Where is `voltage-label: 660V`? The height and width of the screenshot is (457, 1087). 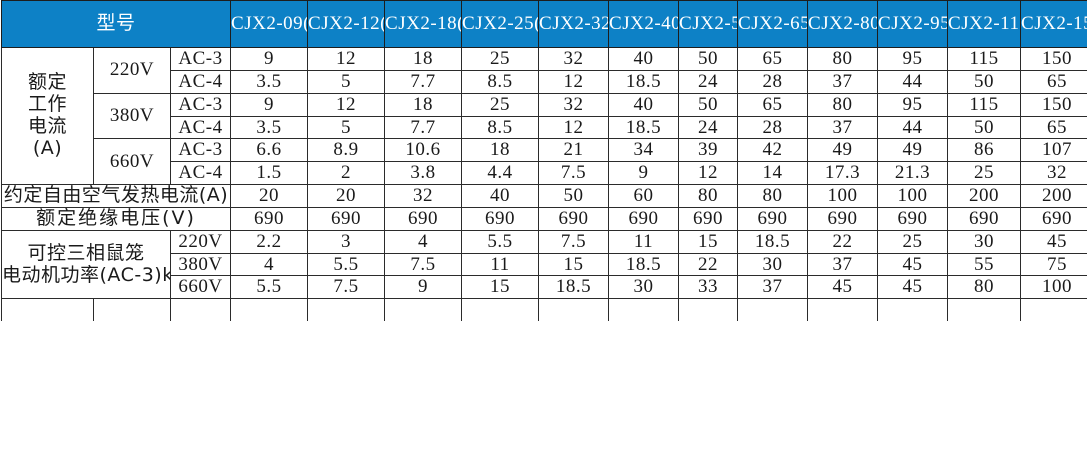
voltage-label: 660V is located at coordinates (132, 162).